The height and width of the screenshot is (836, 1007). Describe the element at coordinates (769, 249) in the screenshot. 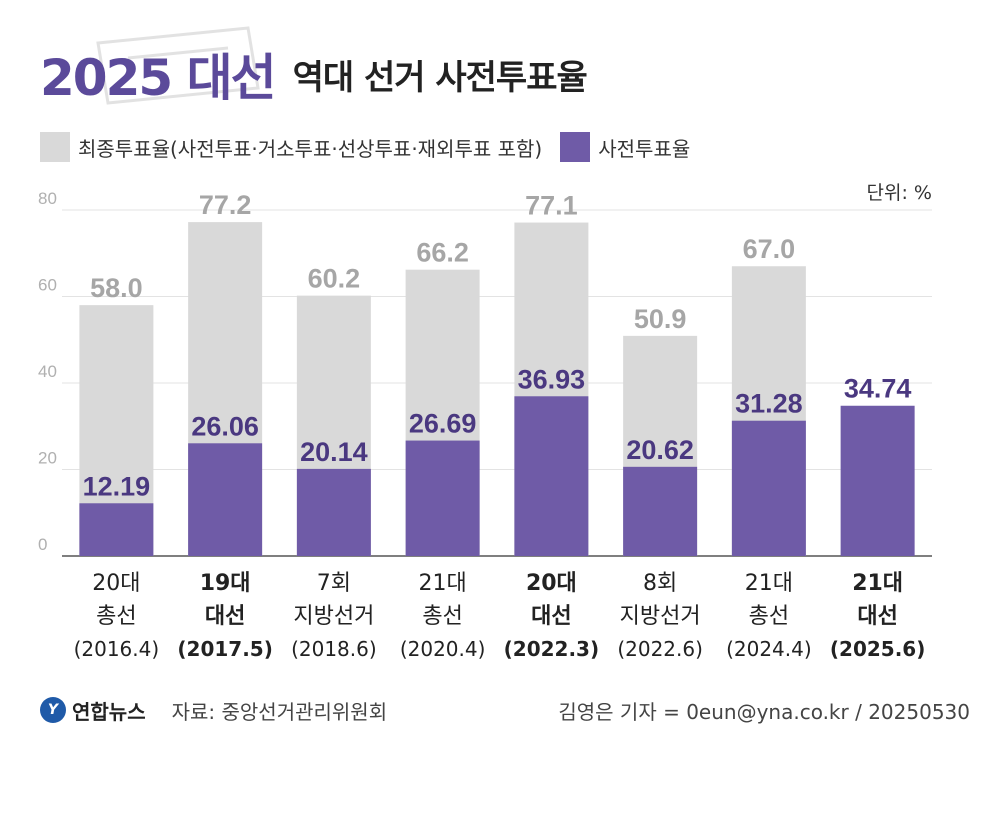

I see `data-label-final: 67.0` at that location.